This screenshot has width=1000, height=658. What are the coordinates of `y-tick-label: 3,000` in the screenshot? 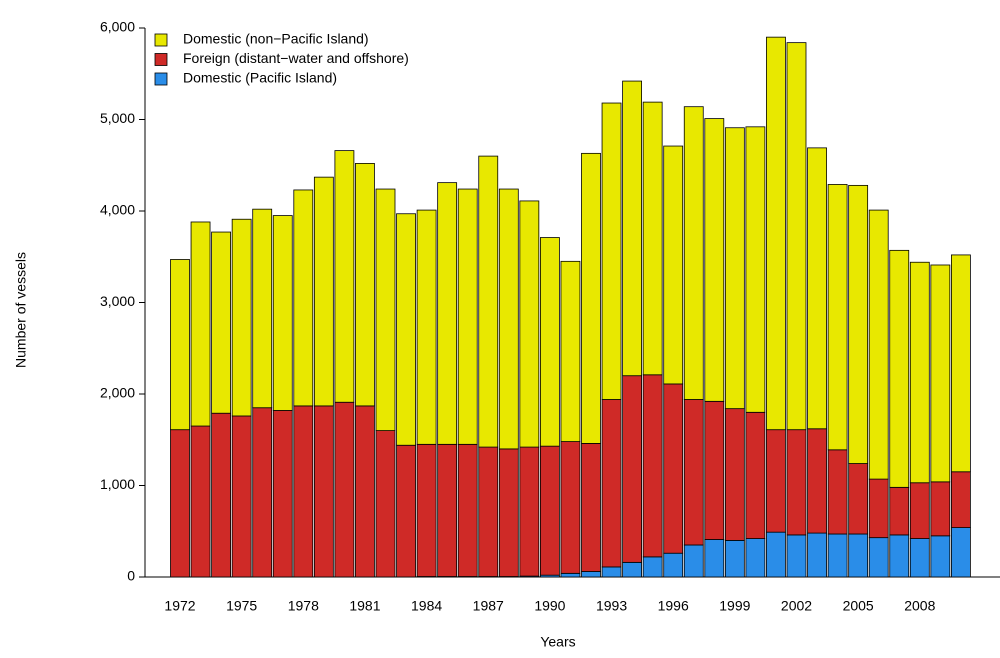 It's located at (117, 301).